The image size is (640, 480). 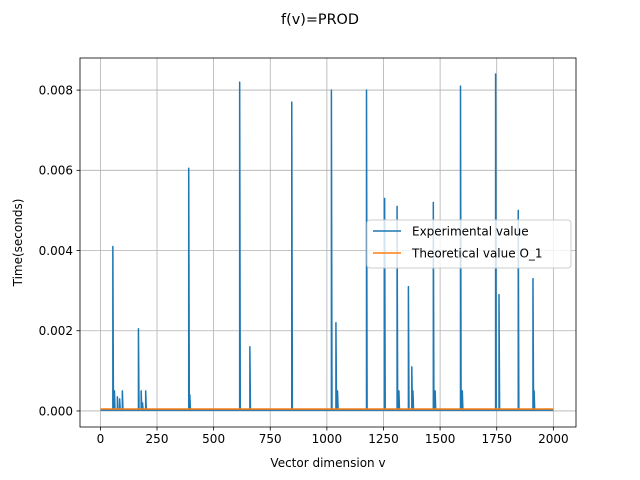 I want to click on x-tick-label: 1750, so click(x=496, y=439).